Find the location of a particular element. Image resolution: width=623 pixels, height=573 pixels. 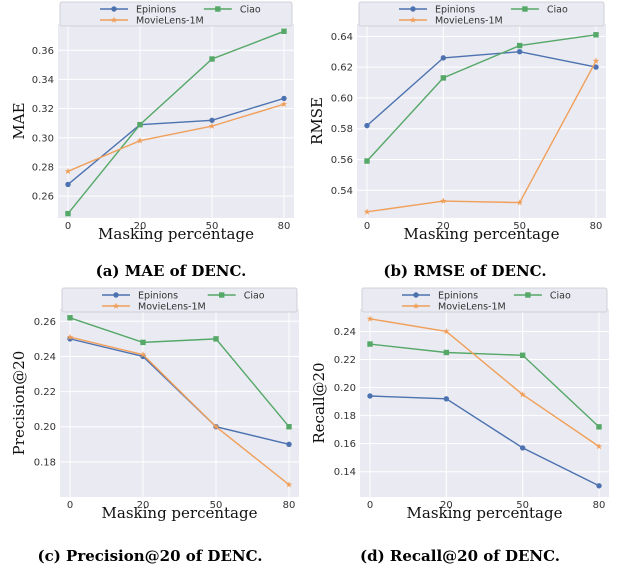

y-tick-label: 0.32 is located at coordinates (43, 109).